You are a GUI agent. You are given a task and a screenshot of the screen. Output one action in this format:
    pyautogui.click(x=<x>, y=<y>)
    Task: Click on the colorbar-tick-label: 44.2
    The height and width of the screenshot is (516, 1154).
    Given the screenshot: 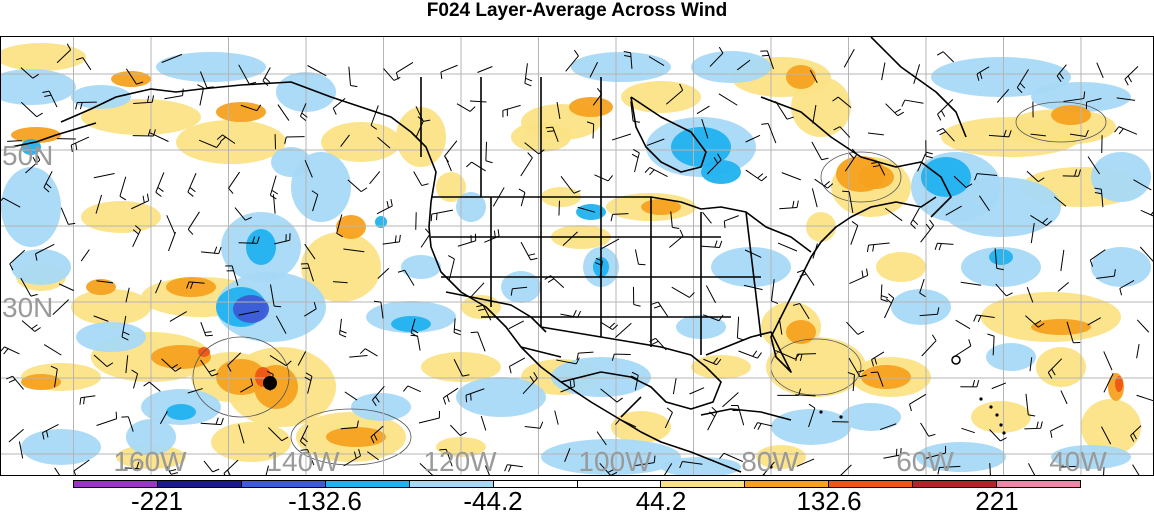 What is the action you would take?
    pyautogui.click(x=661, y=501)
    